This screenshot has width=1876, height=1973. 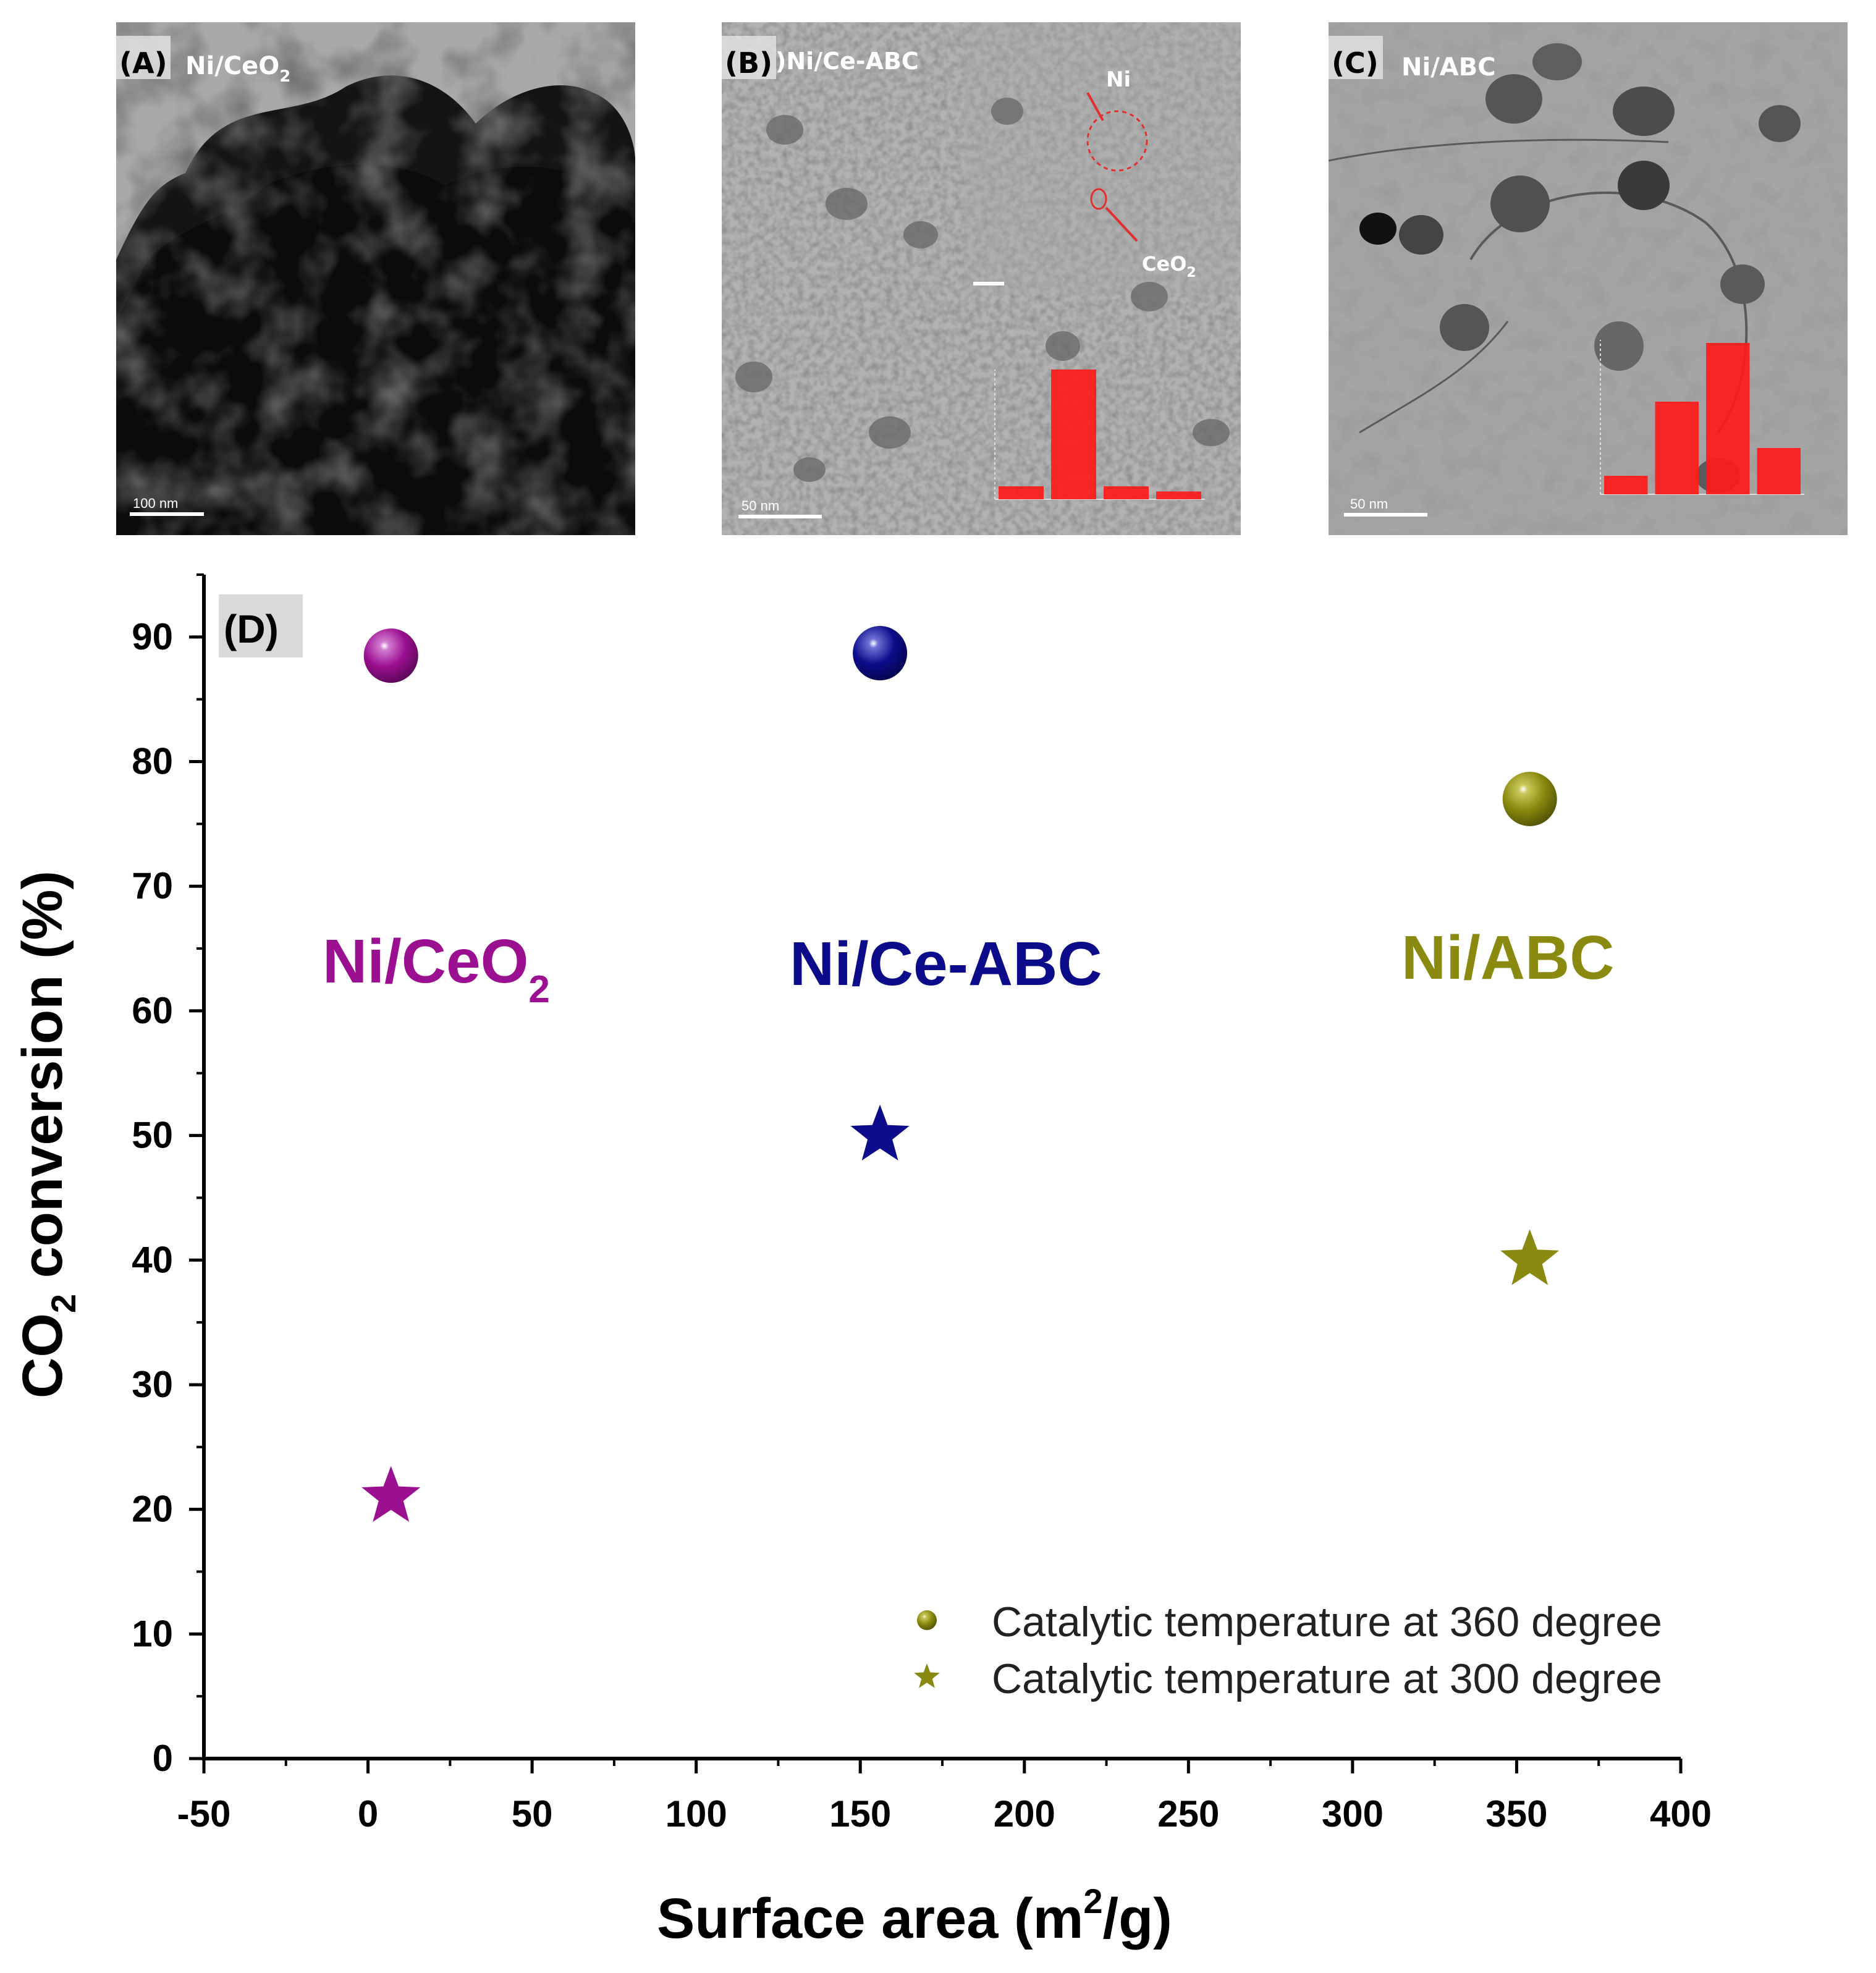 What do you see at coordinates (152, 1633) in the screenshot?
I see `y-tick-label: 10` at bounding box center [152, 1633].